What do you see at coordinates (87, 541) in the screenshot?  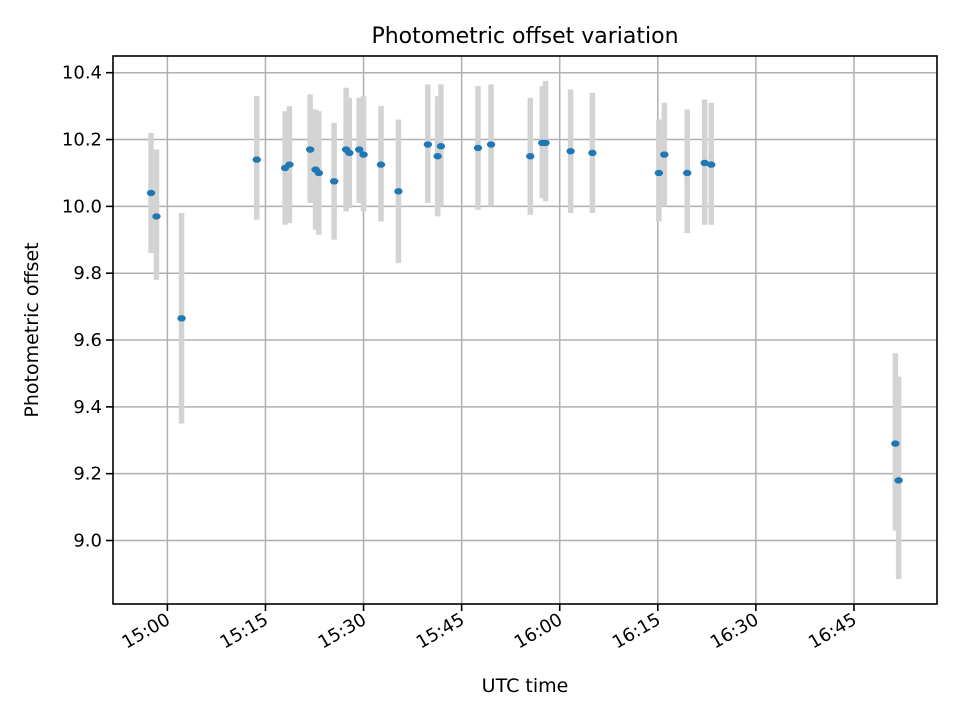 I see `y-tick-label: 9.0` at bounding box center [87, 541].